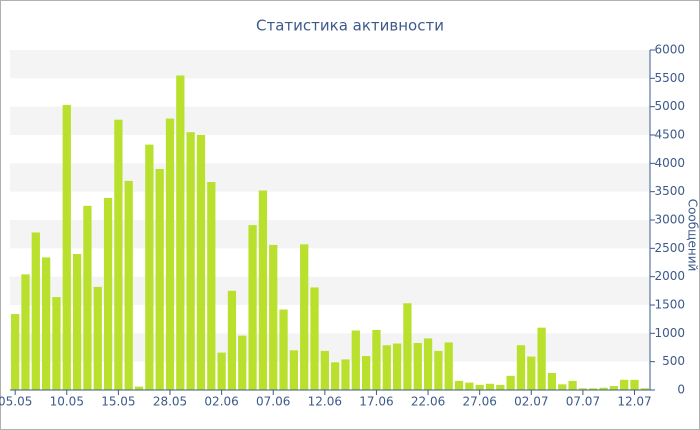 The image size is (700, 430). What do you see at coordinates (170, 402) in the screenshot?
I see `x-tick-label: 28.05` at bounding box center [170, 402].